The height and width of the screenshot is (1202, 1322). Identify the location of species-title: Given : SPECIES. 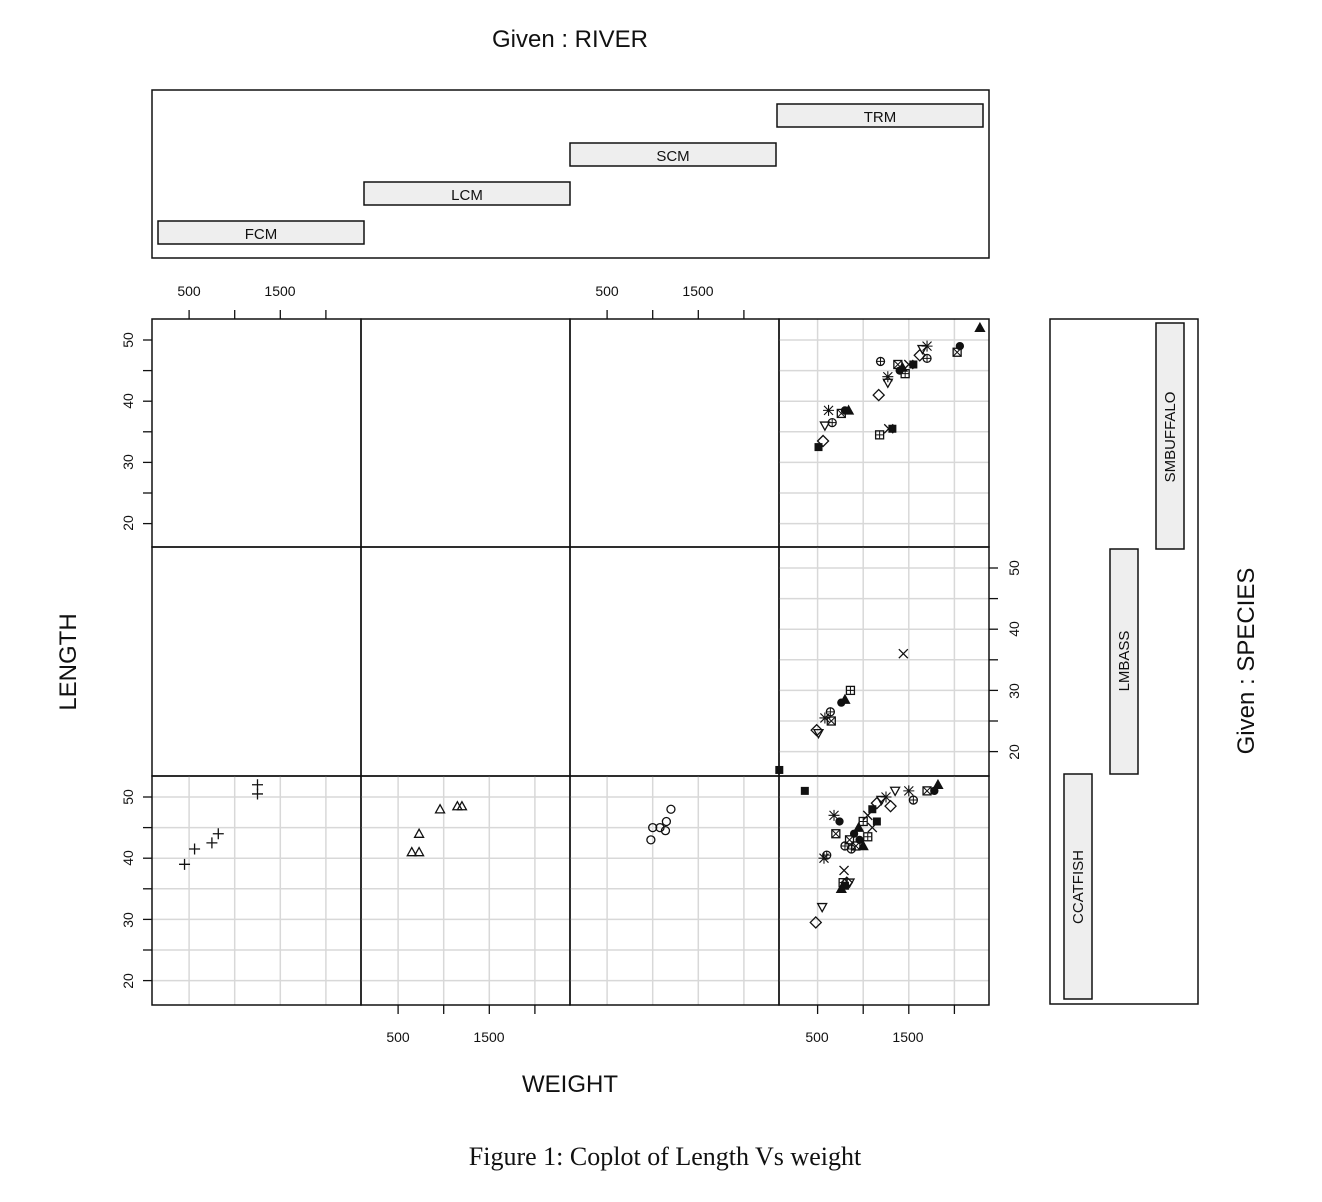
(1246, 661).